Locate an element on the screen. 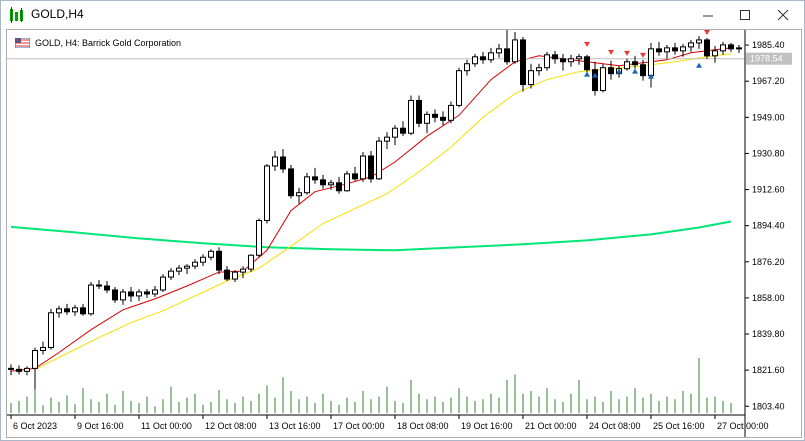 This screenshot has height=441, width=805. time-tick-label: 25 Oct 16:00 is located at coordinates (679, 426).